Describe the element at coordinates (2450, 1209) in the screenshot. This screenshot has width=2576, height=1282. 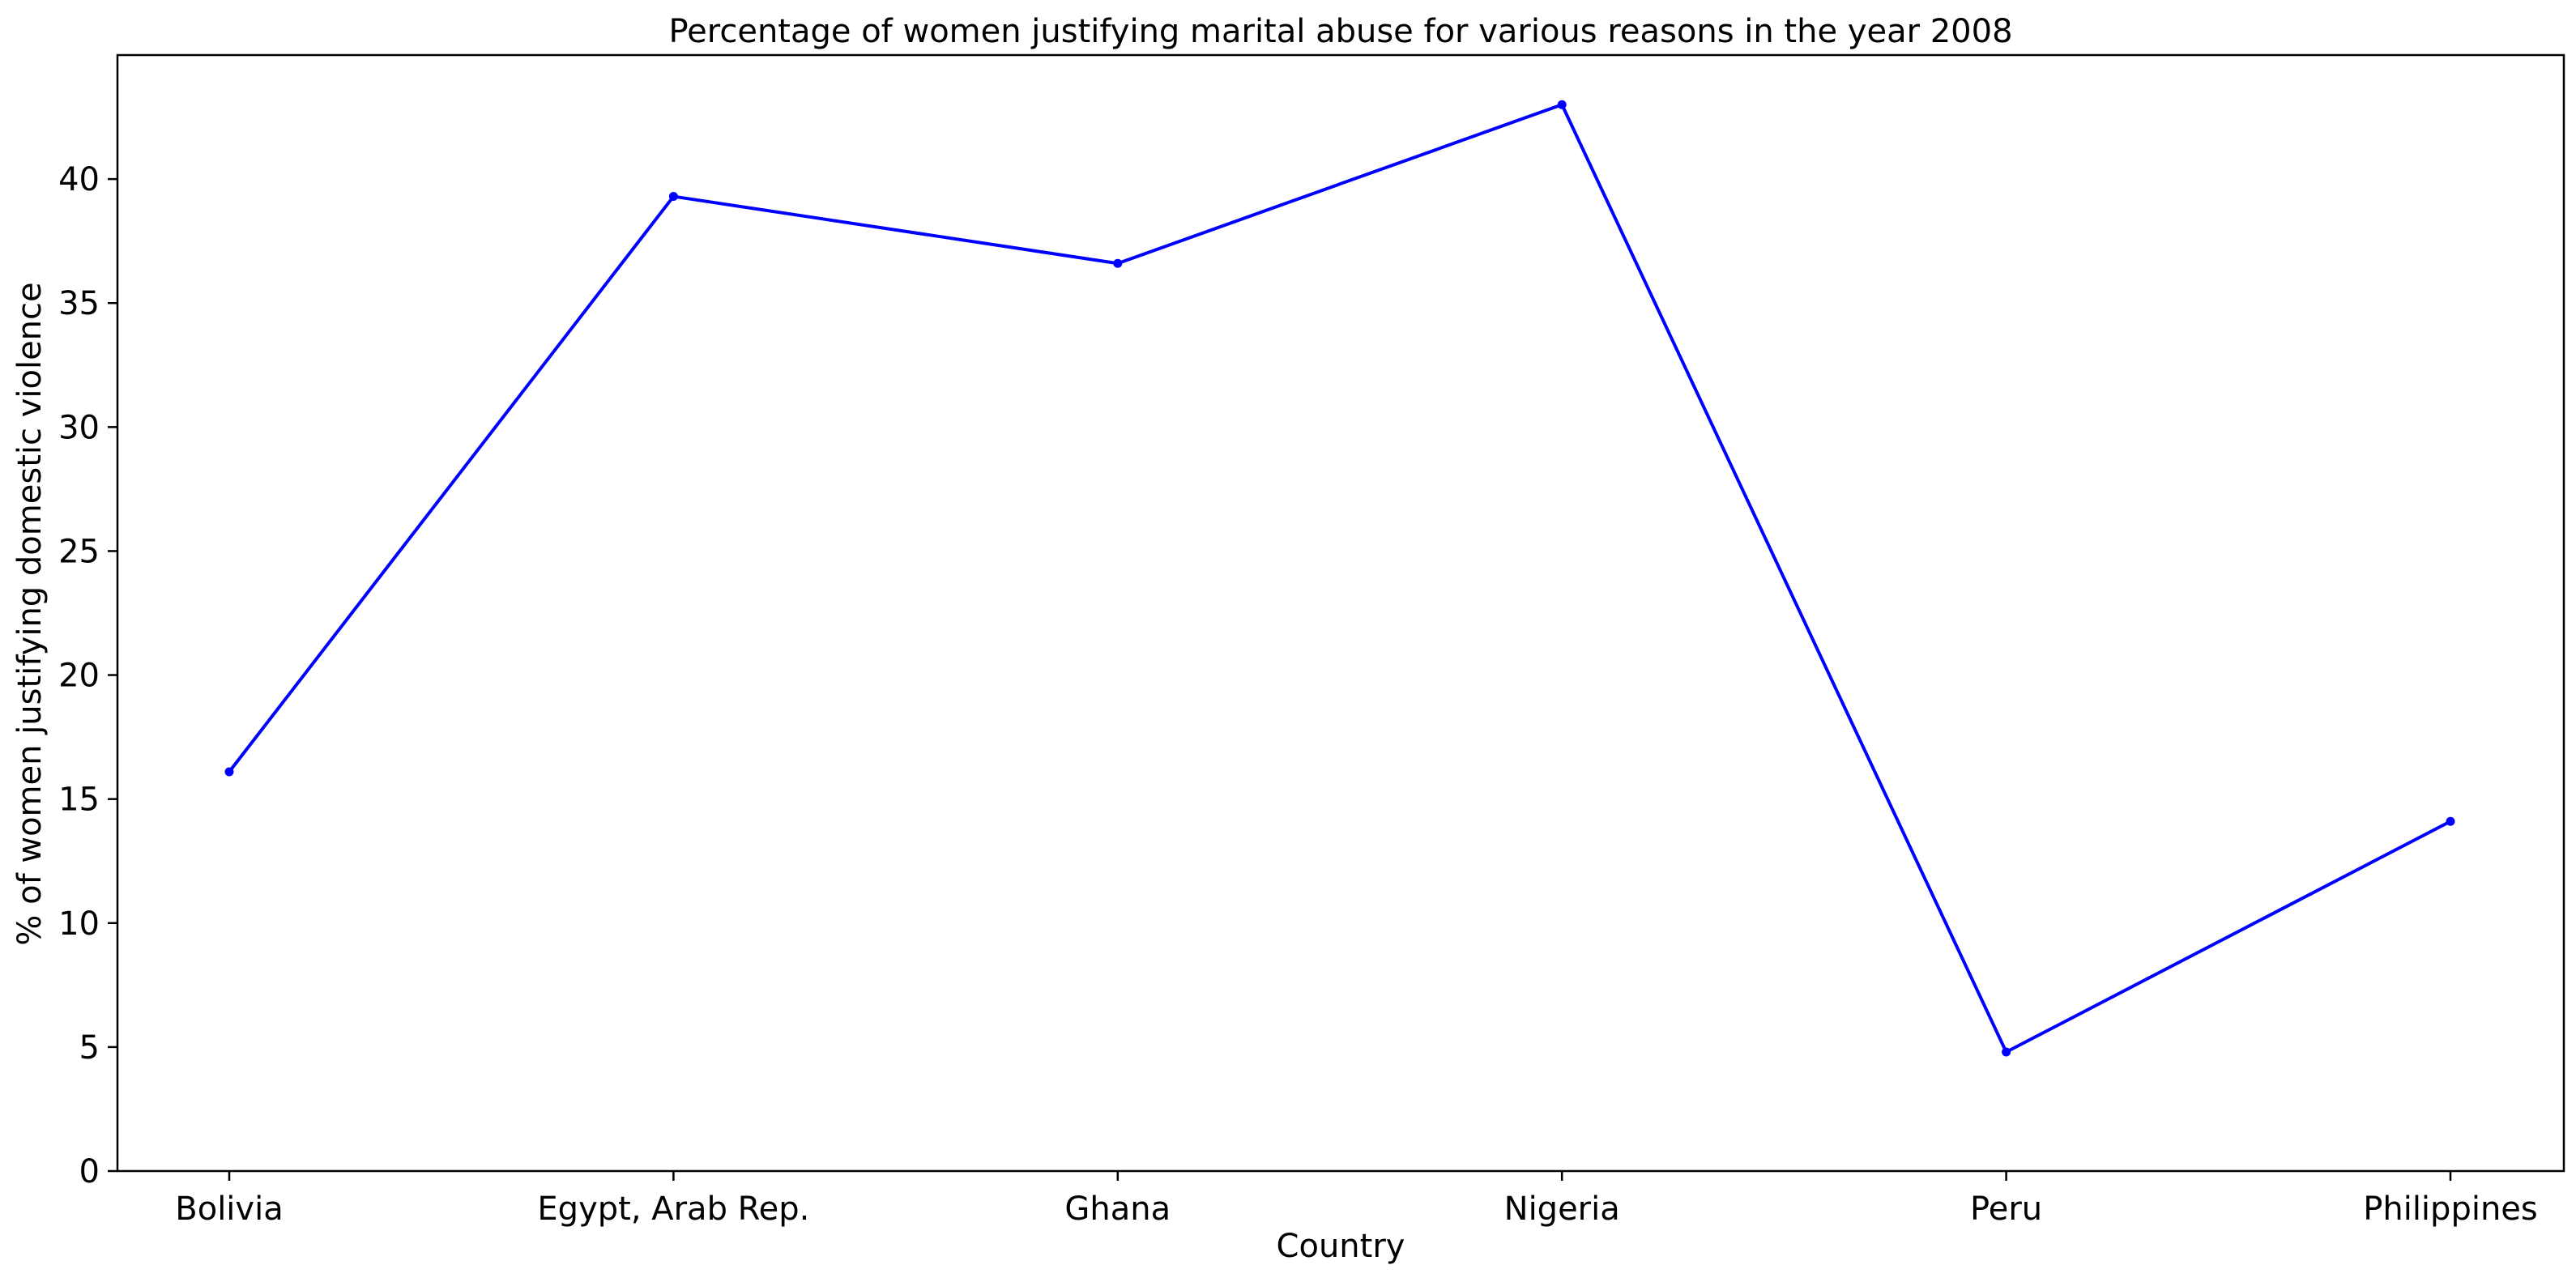
I see `x-tick-label: Philippines` at that location.